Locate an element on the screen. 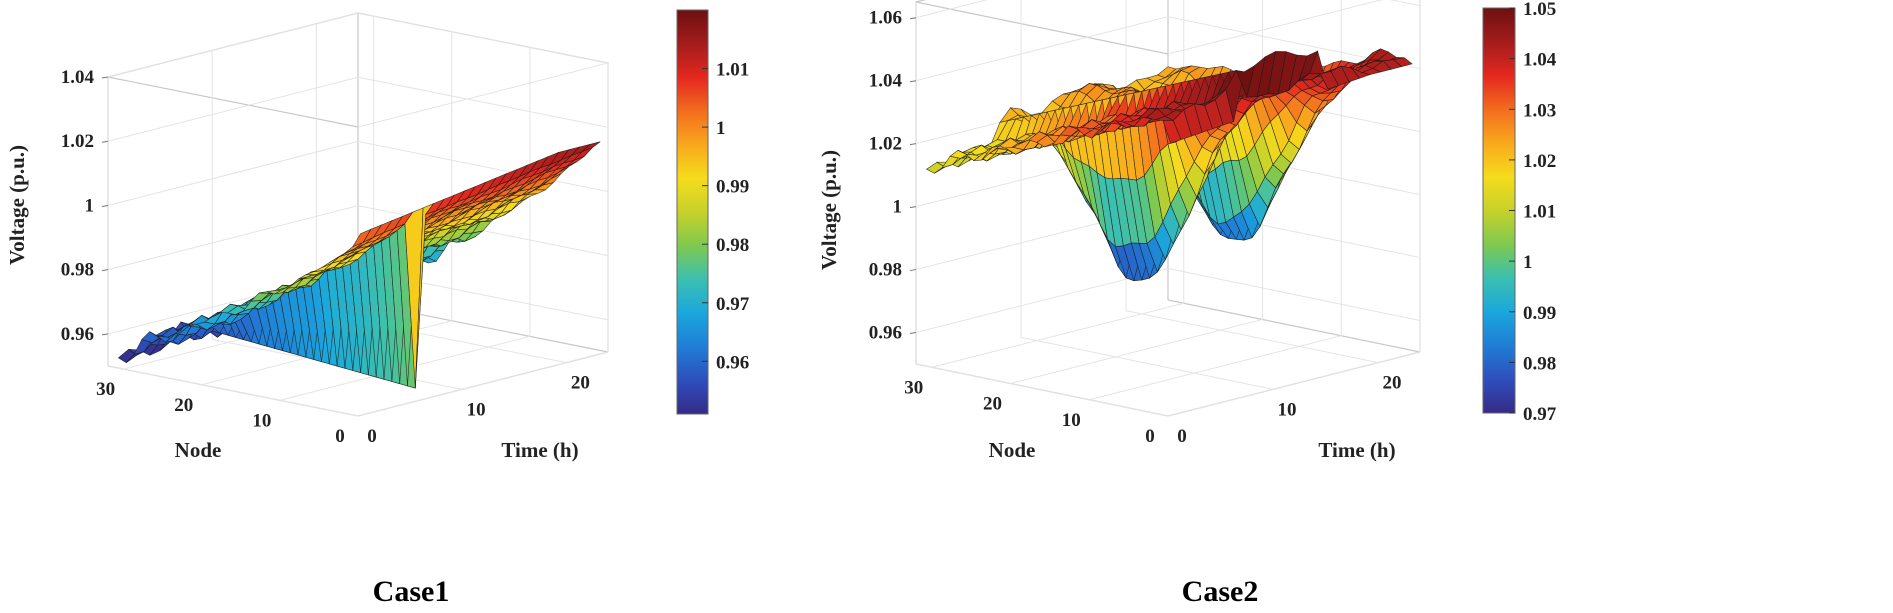  colorbar-tick-label: 1.03 is located at coordinates (1539, 110).